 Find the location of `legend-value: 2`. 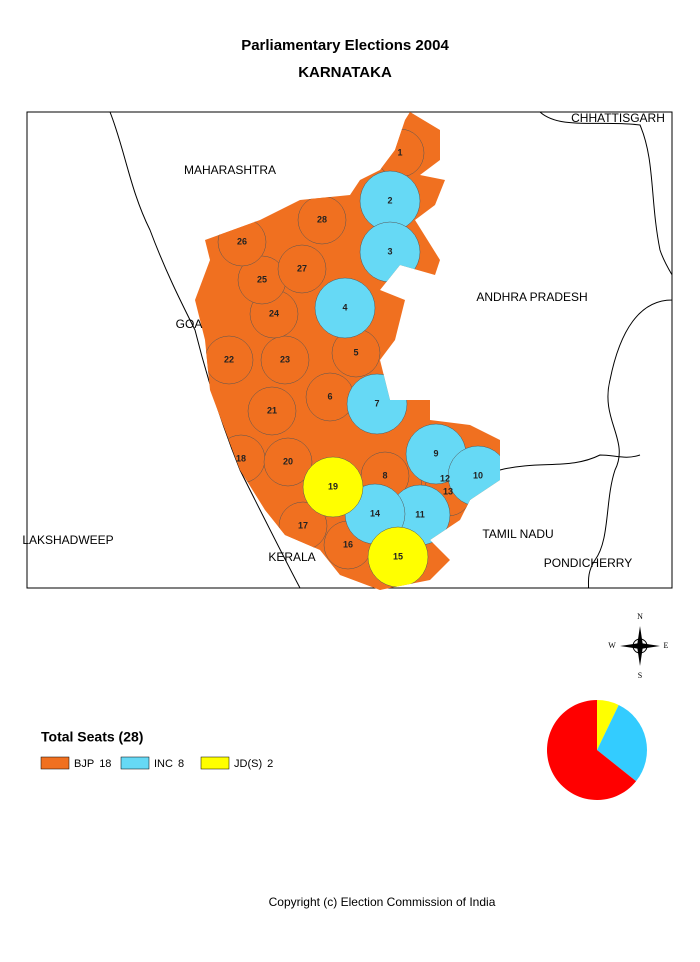

legend-value: 2 is located at coordinates (270, 764).